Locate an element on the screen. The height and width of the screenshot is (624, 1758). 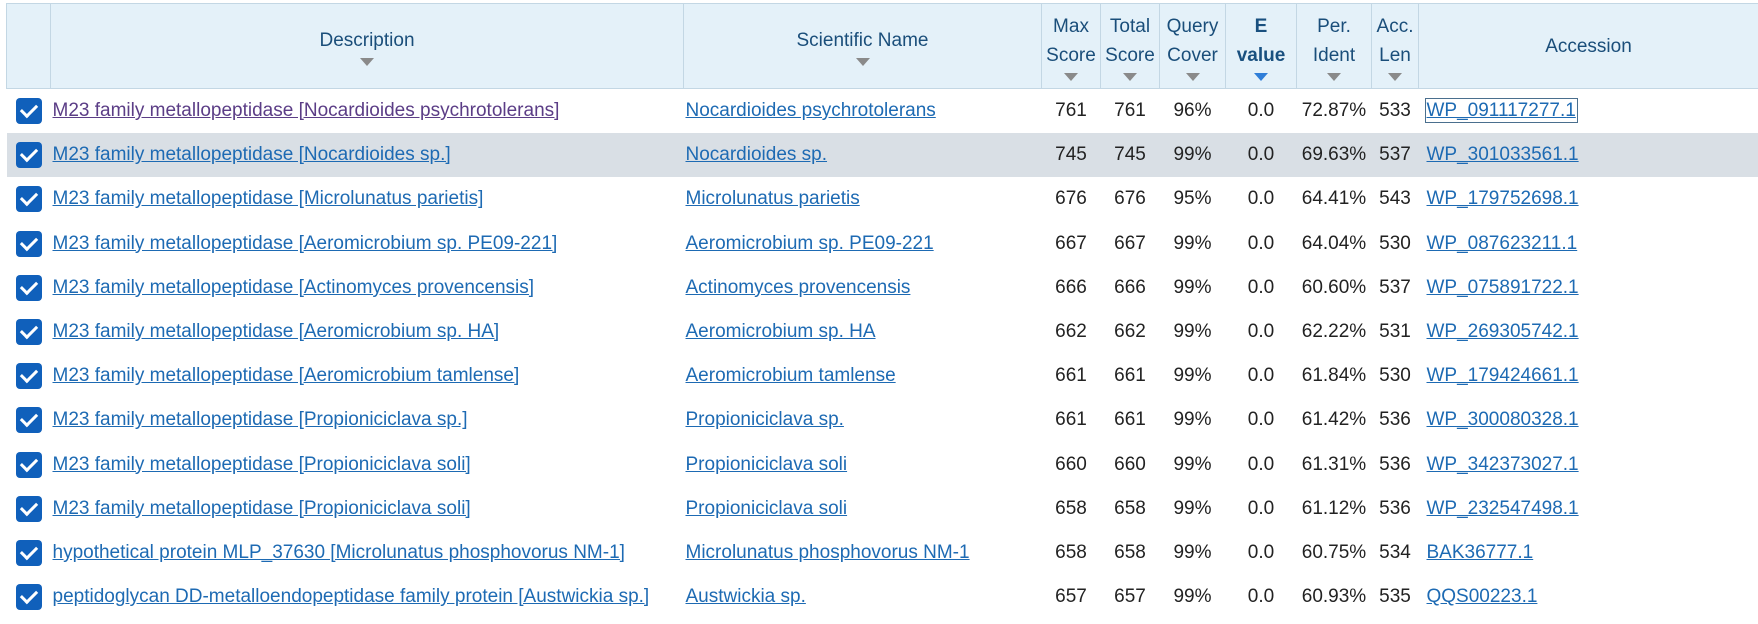
accession-link: WP_075891722.1 is located at coordinates (1502, 287).